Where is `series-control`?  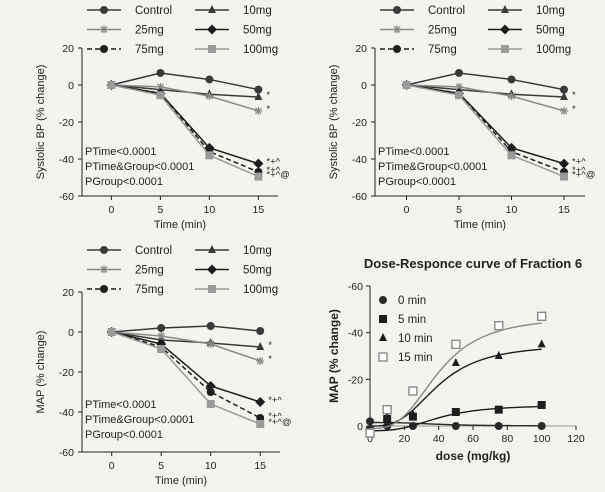 series-control is located at coordinates (185, 81).